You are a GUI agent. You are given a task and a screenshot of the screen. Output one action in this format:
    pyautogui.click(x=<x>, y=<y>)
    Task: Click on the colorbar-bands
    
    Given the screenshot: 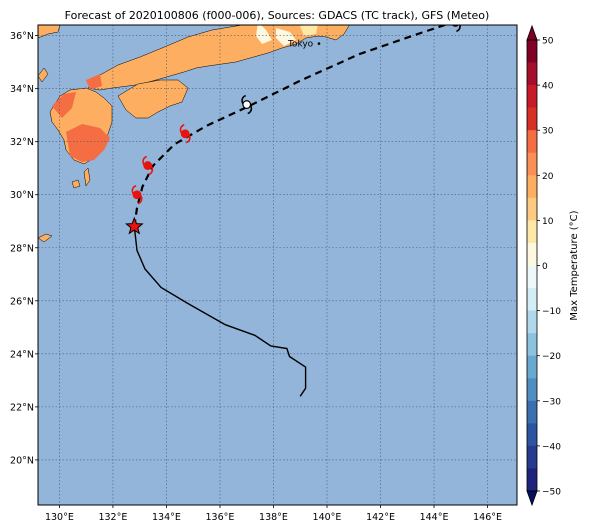 What is the action you would take?
    pyautogui.click(x=532, y=266)
    